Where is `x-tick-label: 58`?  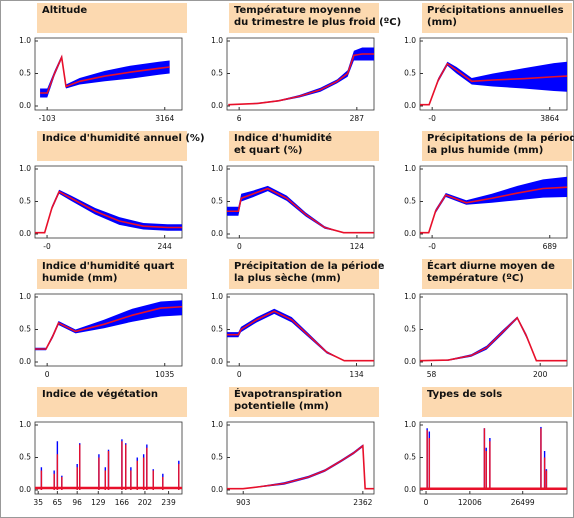 x-tick-label: 58 is located at coordinates (432, 374).